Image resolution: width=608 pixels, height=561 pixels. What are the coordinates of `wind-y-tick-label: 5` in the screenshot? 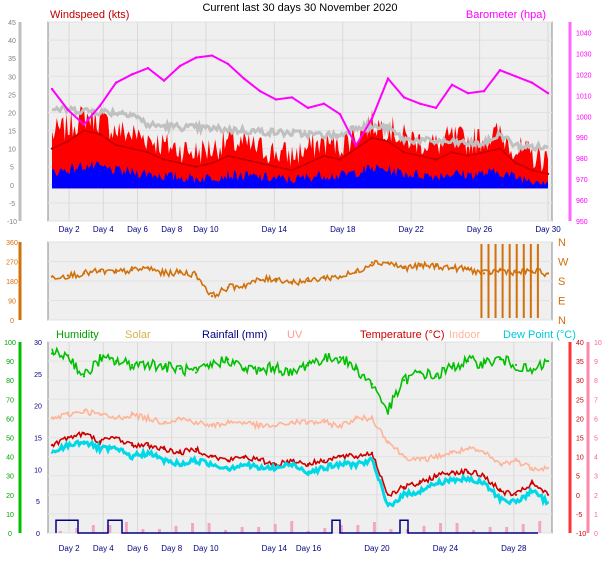 It's located at (12, 168).